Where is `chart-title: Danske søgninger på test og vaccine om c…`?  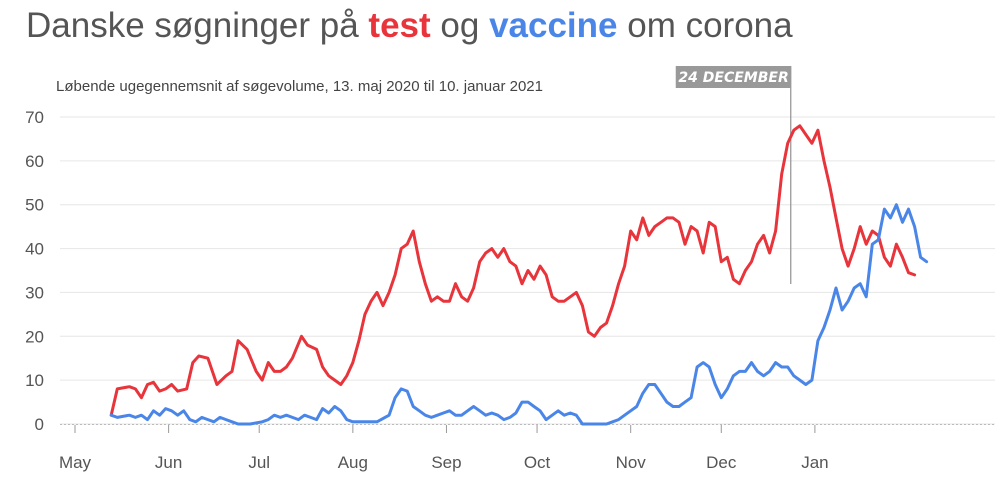 chart-title: Danske søgninger på test og vaccine om c… is located at coordinates (409, 26).